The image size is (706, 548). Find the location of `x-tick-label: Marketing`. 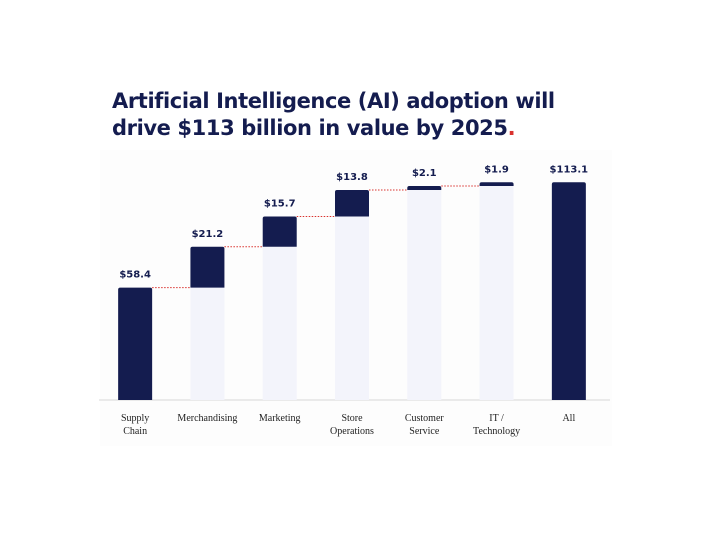

x-tick-label: Marketing is located at coordinates (280, 418).